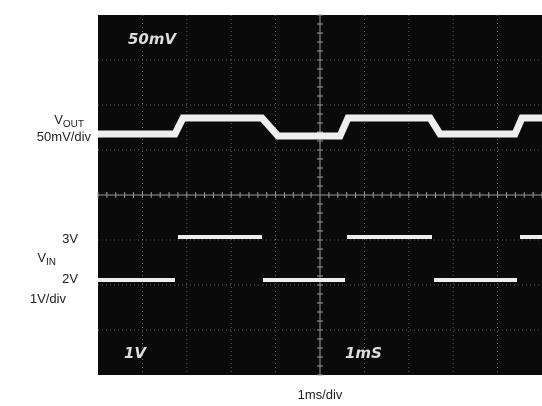 Image resolution: width=542 pixels, height=406 pixels. Describe the element at coordinates (135, 353) in the screenshot. I see `screen-label: 1V` at that location.